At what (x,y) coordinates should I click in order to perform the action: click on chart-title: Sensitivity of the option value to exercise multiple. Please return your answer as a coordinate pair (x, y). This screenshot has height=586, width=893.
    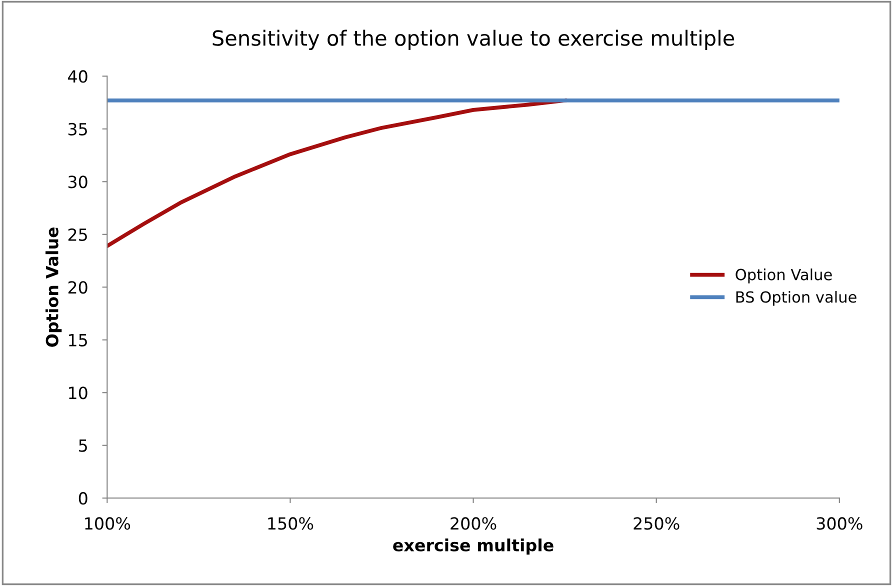
    Looking at the image, I should click on (473, 40).